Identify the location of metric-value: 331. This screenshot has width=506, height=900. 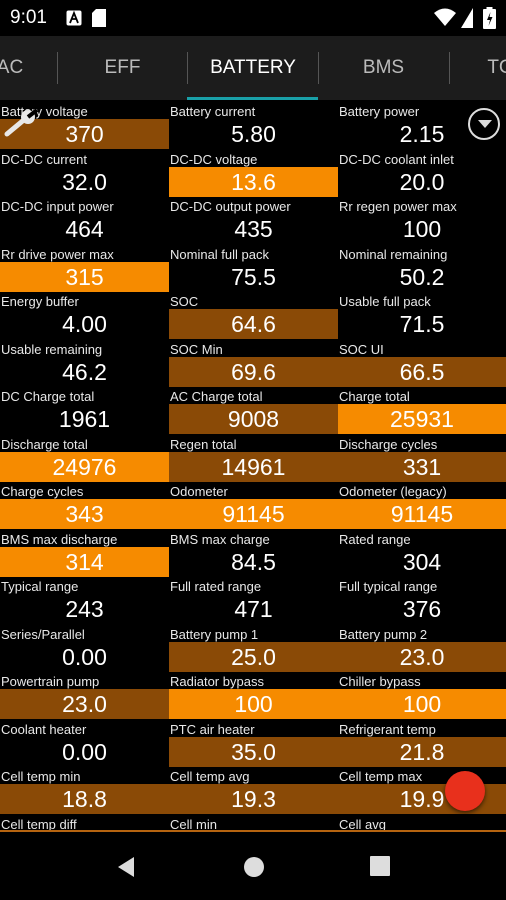
(422, 466).